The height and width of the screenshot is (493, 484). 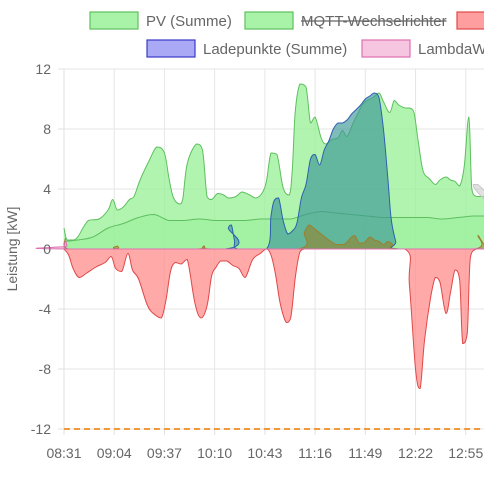 What do you see at coordinates (275, 49) in the screenshot?
I see `legend-label: Ladepunkte (Summe)` at bounding box center [275, 49].